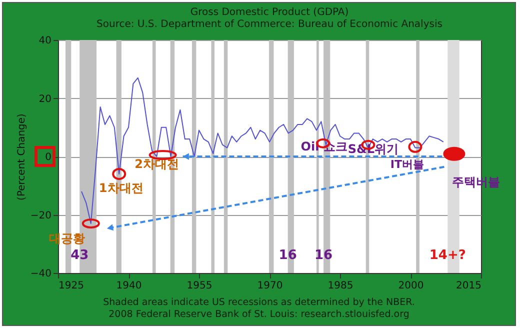  What do you see at coordinates (407, 164) in the screenshot?
I see `annotation: IT버블` at bounding box center [407, 164].